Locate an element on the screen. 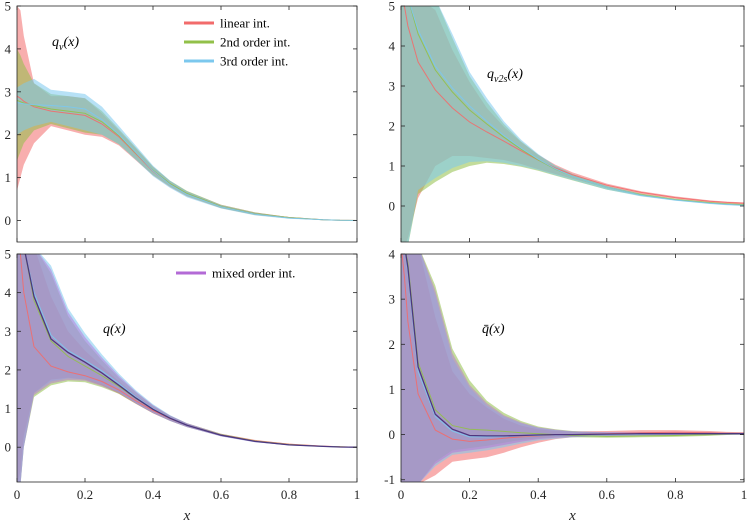 This screenshot has height=529, width=747. y-tick-label: -1 is located at coordinates (389, 479).